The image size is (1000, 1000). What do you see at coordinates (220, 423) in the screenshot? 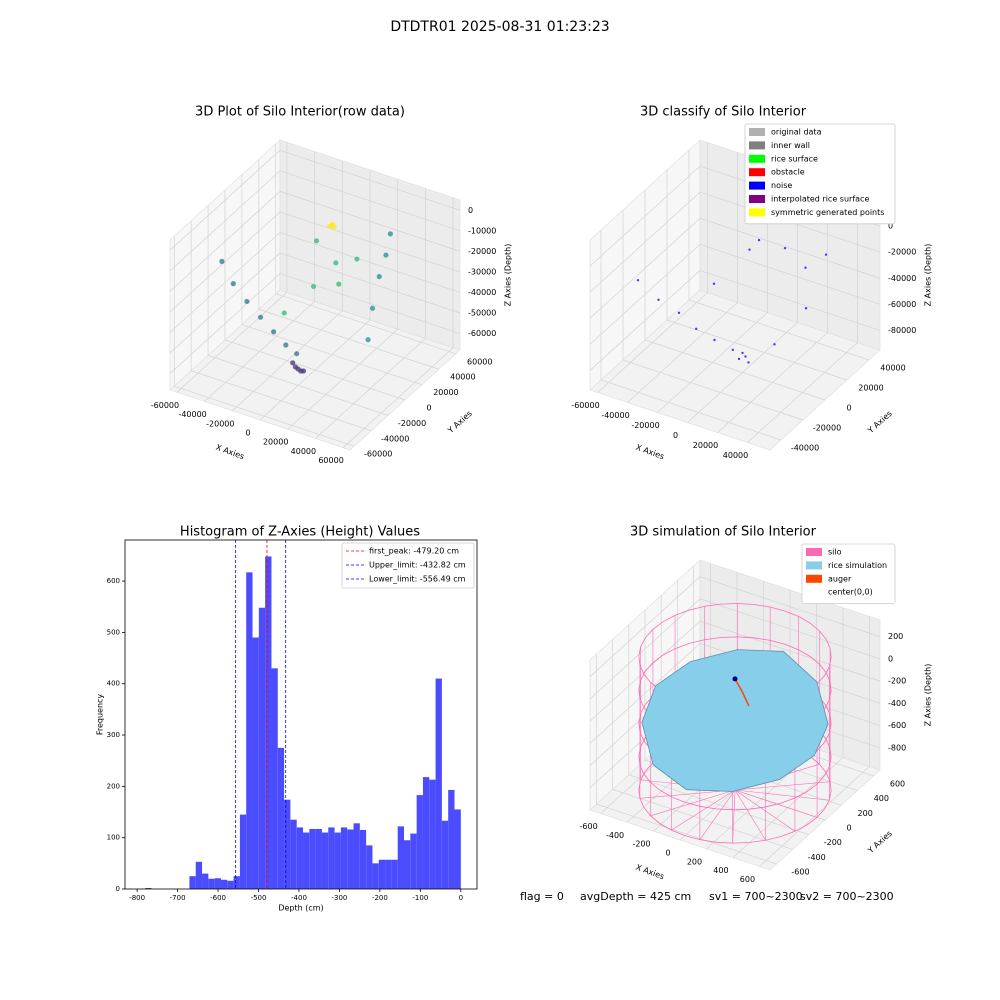
I see `x-tick-label: -20000` at bounding box center [220, 423].